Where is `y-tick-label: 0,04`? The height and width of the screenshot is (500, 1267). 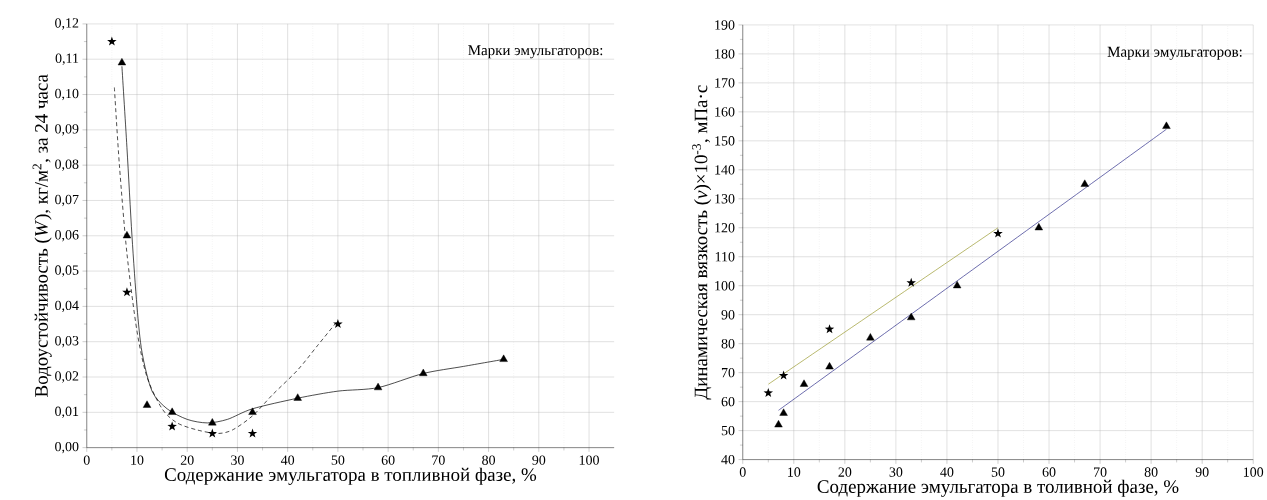
y-tick-label: 0,04 is located at coordinates (67, 306).